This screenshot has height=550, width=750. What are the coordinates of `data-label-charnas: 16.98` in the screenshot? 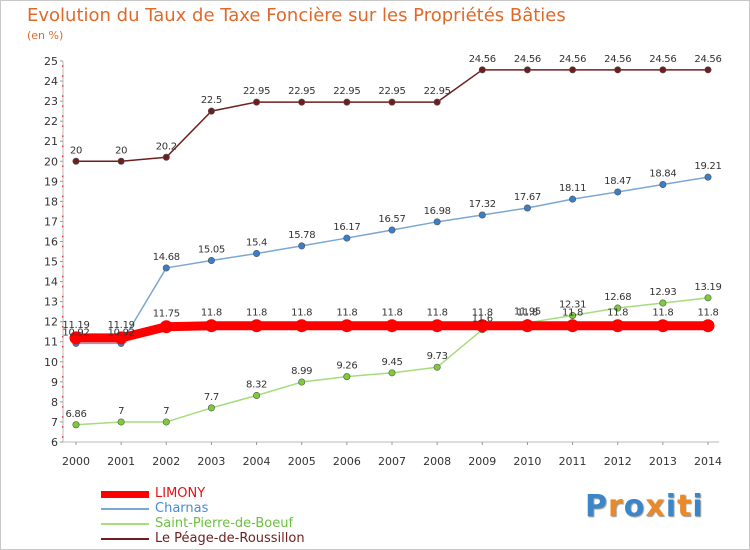 It's located at (437, 211).